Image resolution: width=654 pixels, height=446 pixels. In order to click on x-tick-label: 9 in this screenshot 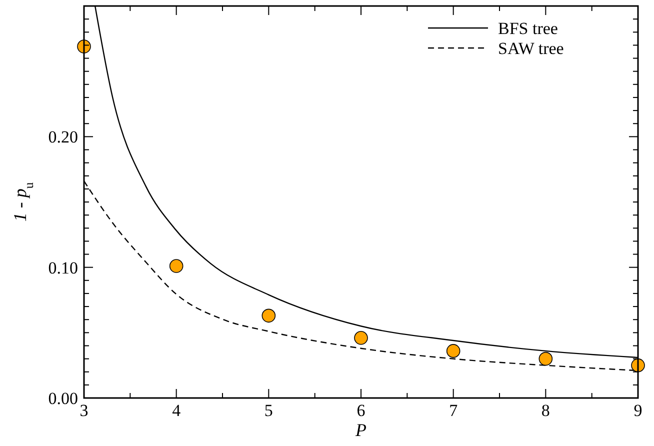, I will do `click(638, 410)`.